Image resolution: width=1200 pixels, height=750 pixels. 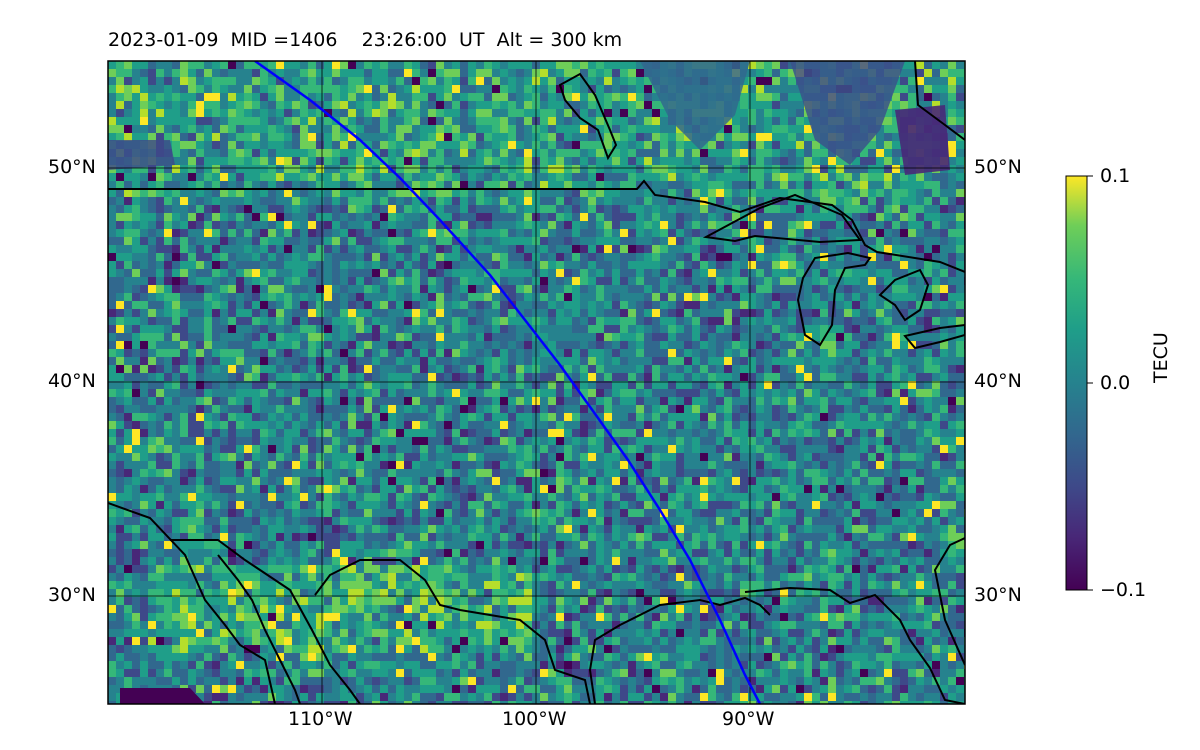 I want to click on colorbar, so click(x=1076, y=383).